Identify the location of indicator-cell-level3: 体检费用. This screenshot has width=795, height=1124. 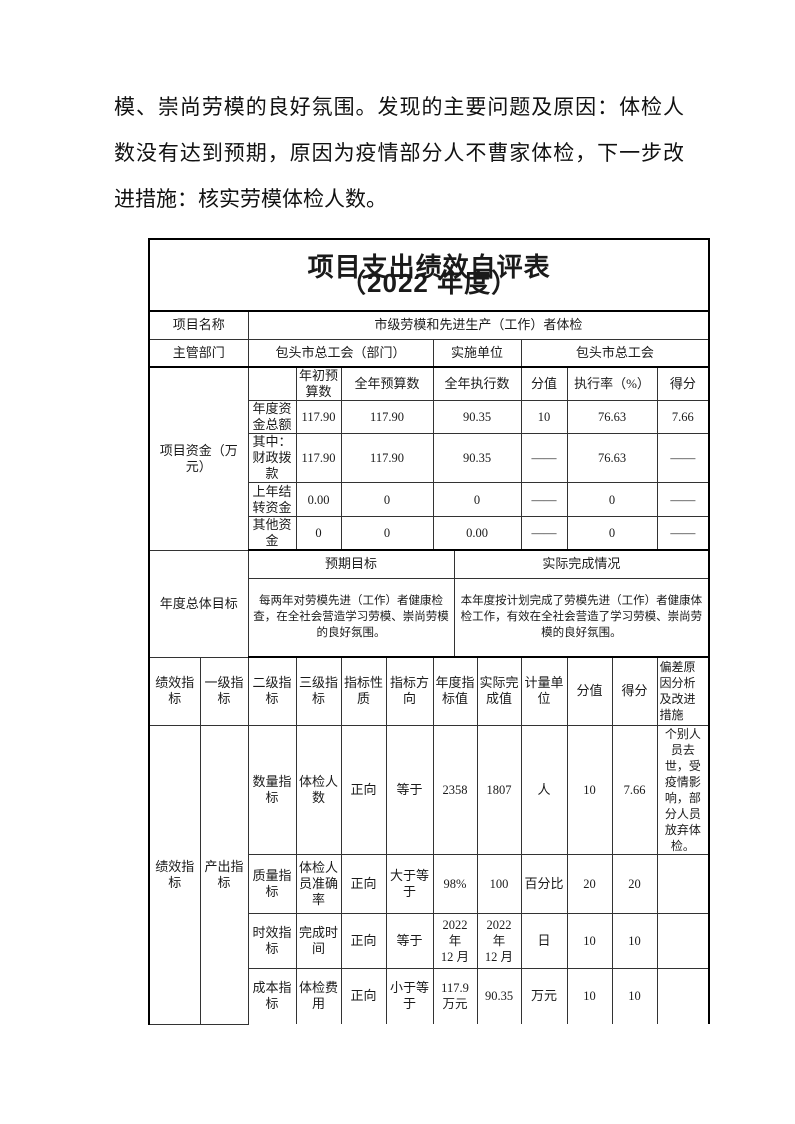
(318, 995).